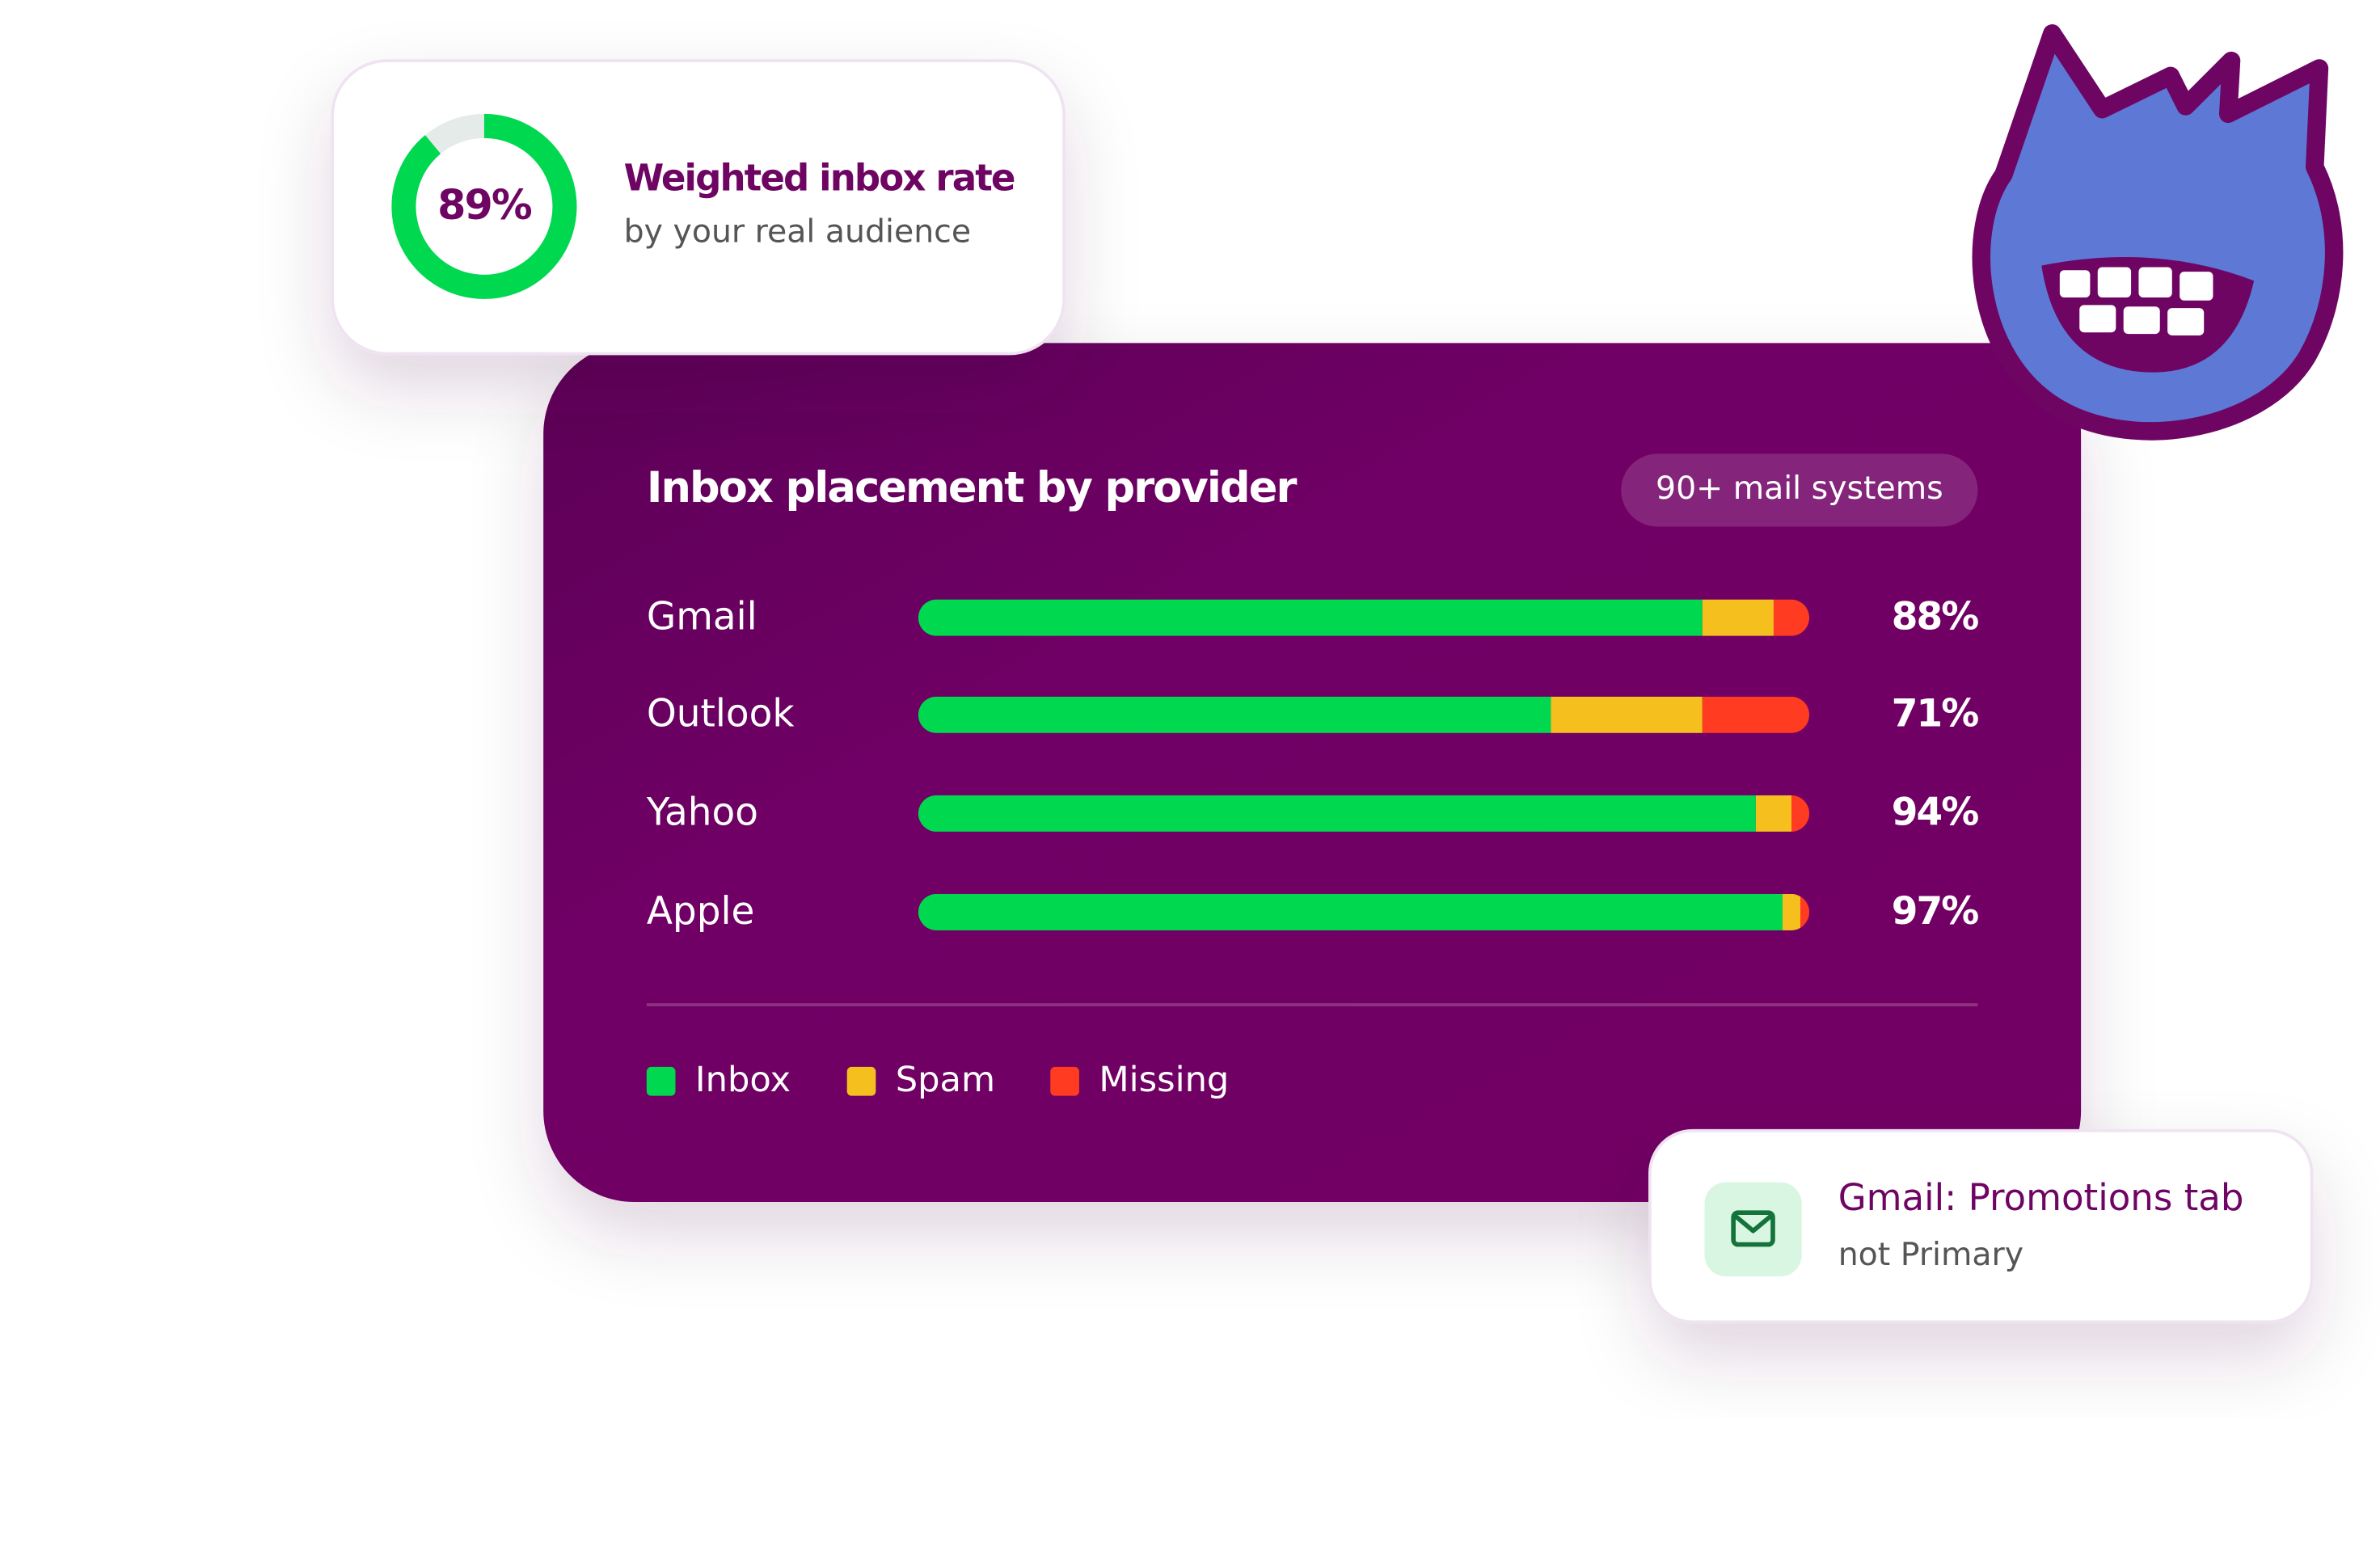 The width and height of the screenshot is (2380, 1552). I want to click on donut-arc, so click(484, 206).